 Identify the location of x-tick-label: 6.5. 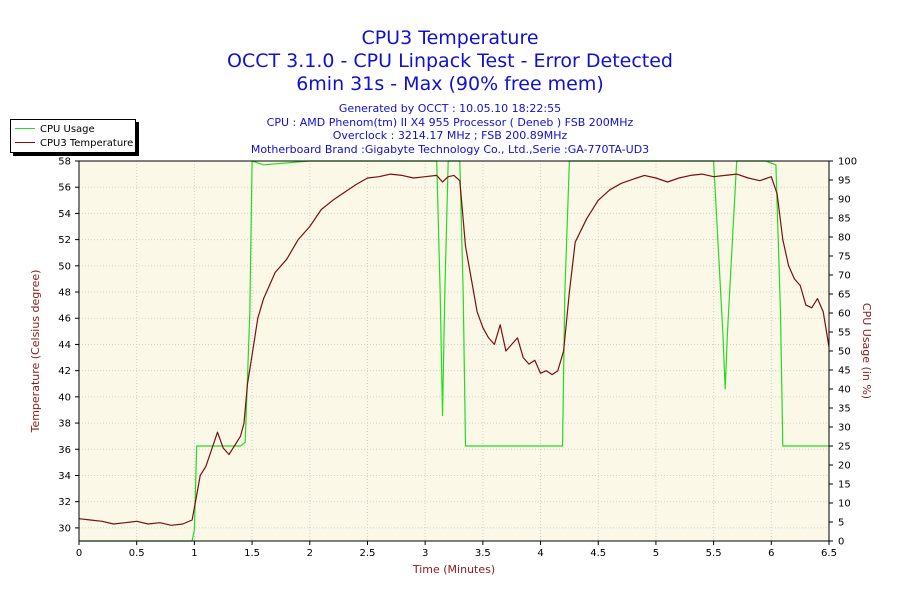
(829, 553).